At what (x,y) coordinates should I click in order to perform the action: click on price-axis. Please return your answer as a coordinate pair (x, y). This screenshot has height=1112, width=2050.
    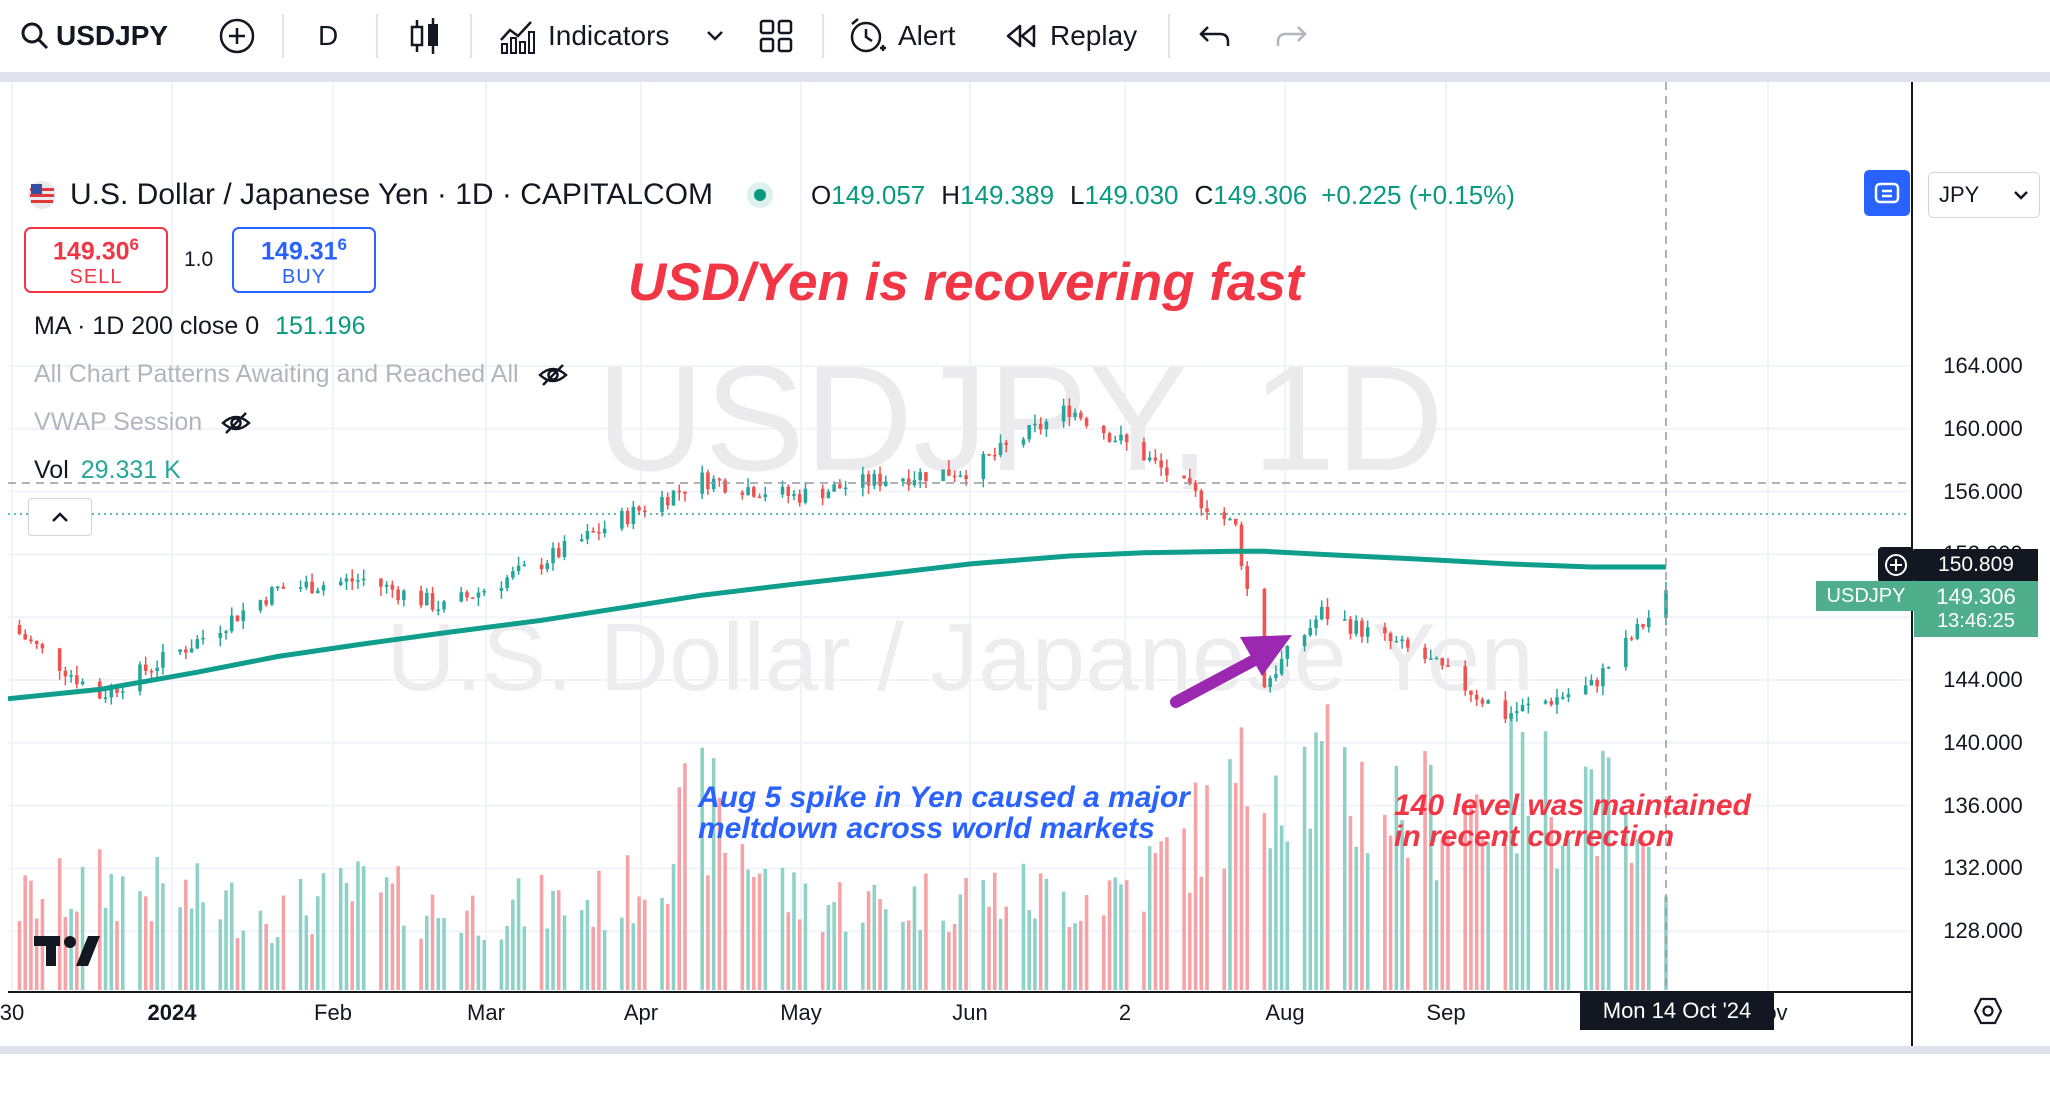
    Looking at the image, I should click on (1981, 639).